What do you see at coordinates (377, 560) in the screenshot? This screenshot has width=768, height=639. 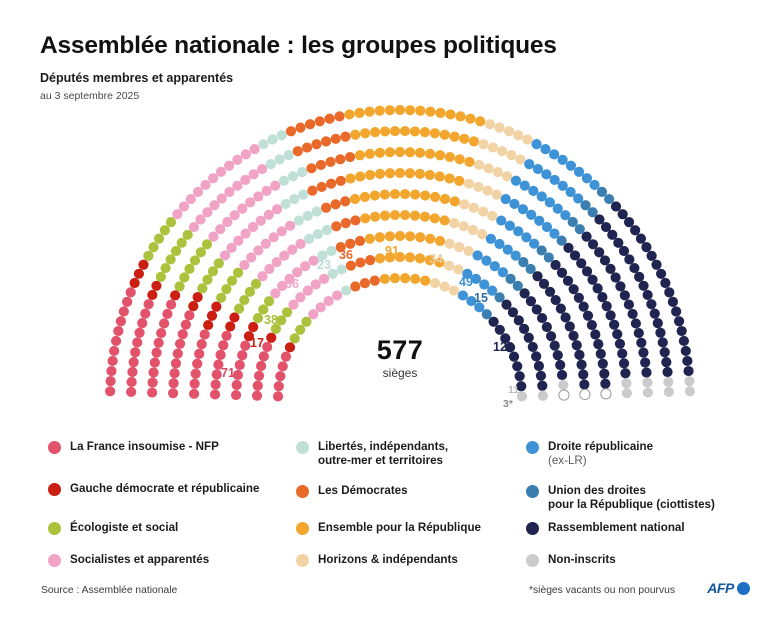 I see `legend-item: Horizons & indépendants` at bounding box center [377, 560].